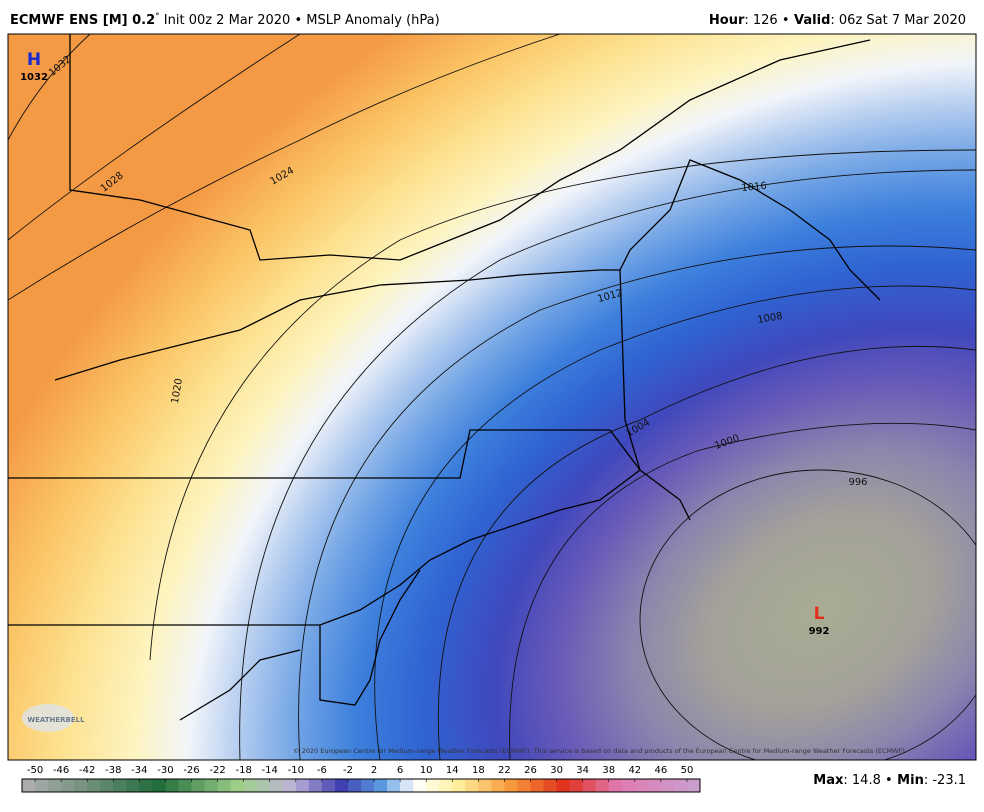 The image size is (984, 812). What do you see at coordinates (819, 631) in the screenshot?
I see `low-value: 992` at bounding box center [819, 631].